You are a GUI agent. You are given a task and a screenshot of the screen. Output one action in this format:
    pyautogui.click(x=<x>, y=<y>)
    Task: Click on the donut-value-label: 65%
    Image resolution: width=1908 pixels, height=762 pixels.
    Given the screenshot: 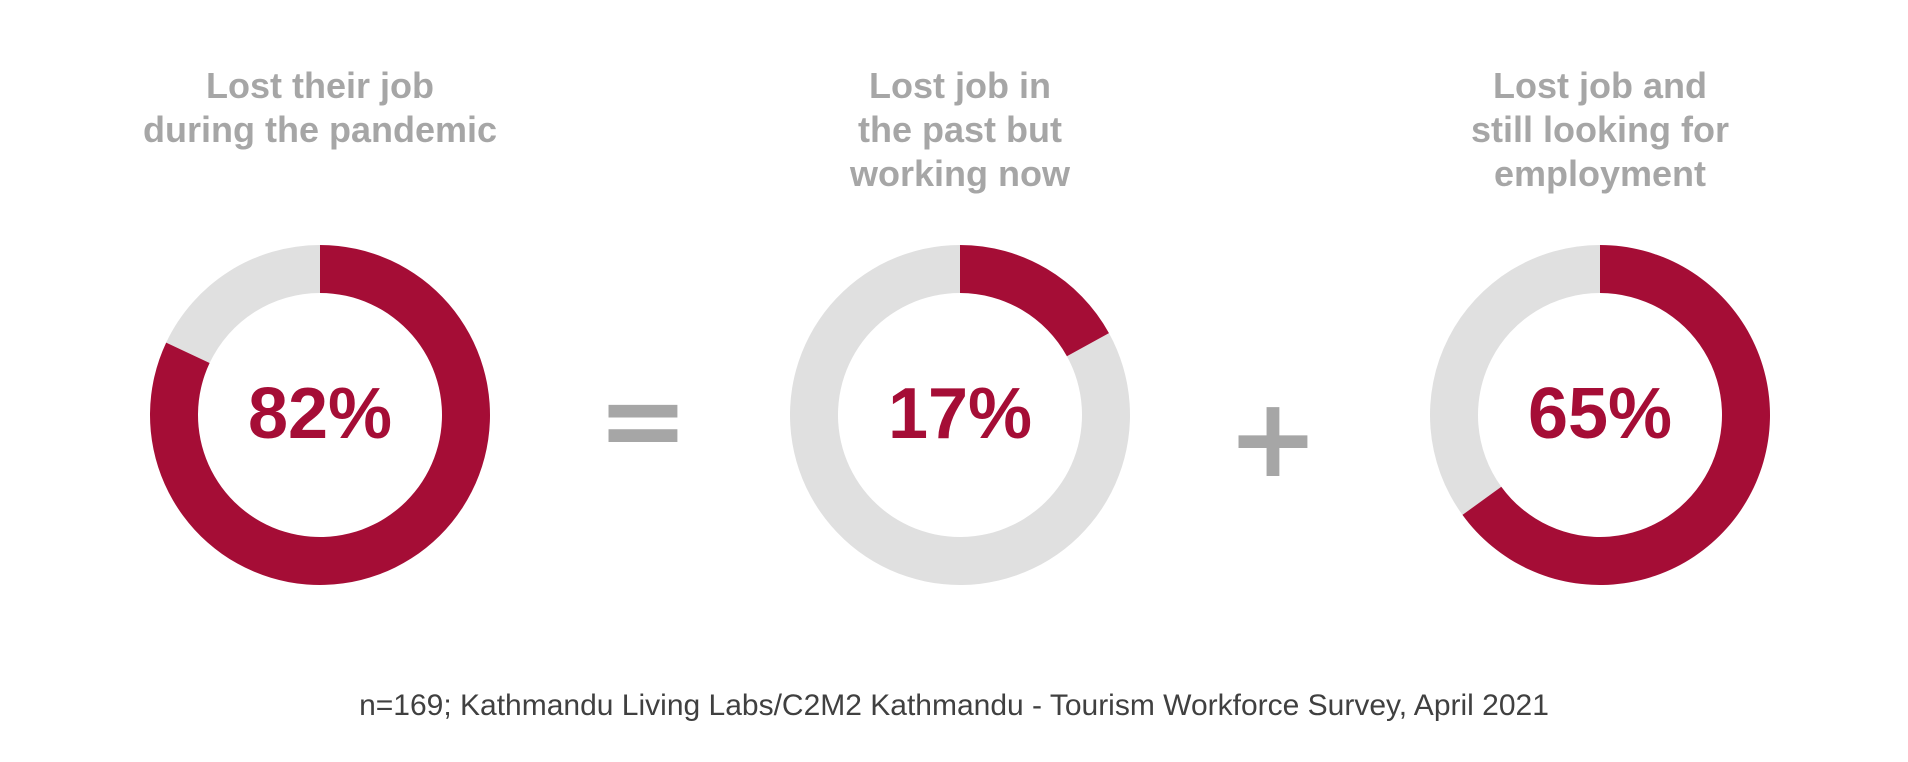 What is the action you would take?
    pyautogui.click(x=1600, y=414)
    